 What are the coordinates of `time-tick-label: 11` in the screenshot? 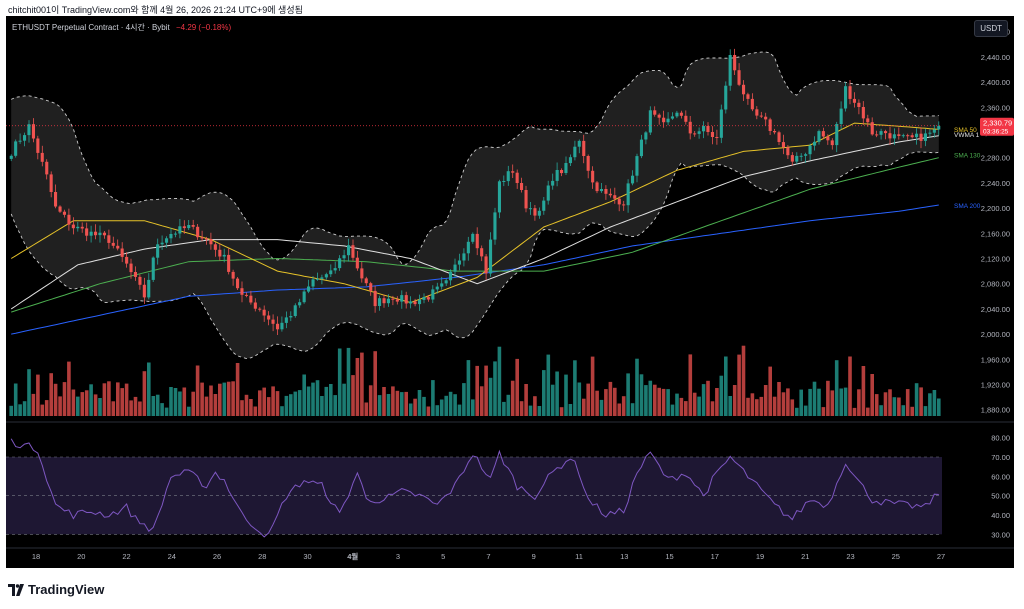 It's located at (579, 556).